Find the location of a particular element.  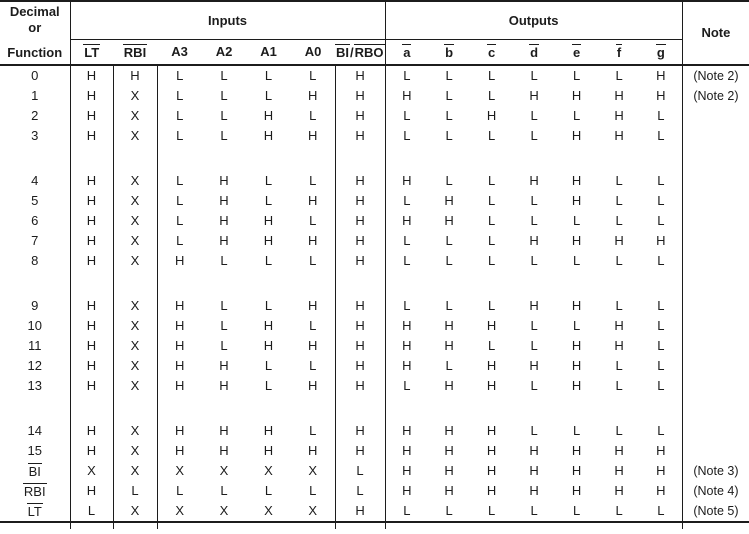

note-text: (Note 5) is located at coordinates (716, 511).